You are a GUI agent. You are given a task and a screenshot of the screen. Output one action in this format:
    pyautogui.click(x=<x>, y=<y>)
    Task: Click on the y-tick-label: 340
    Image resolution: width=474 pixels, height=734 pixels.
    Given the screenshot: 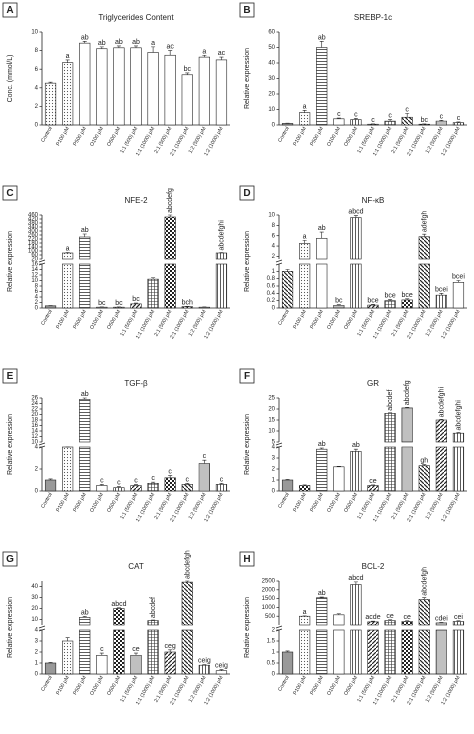 What is the action you would take?
    pyautogui.click(x=33, y=228)
    